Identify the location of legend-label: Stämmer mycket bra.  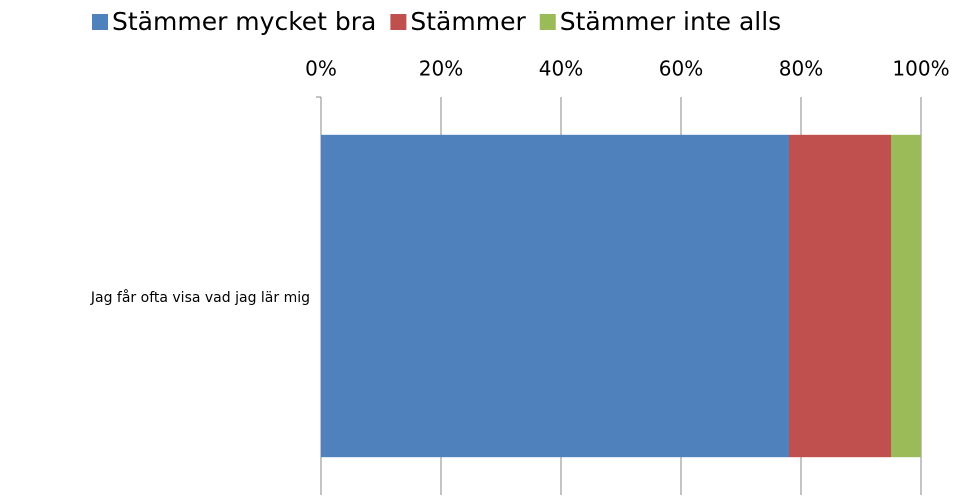
(244, 21).